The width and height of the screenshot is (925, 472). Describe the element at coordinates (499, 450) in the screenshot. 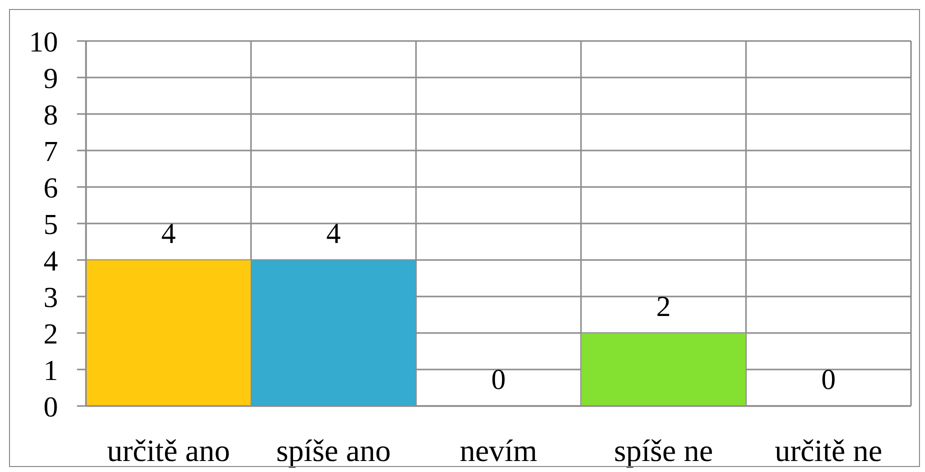

I see `x-tick-label: nevím` at that location.